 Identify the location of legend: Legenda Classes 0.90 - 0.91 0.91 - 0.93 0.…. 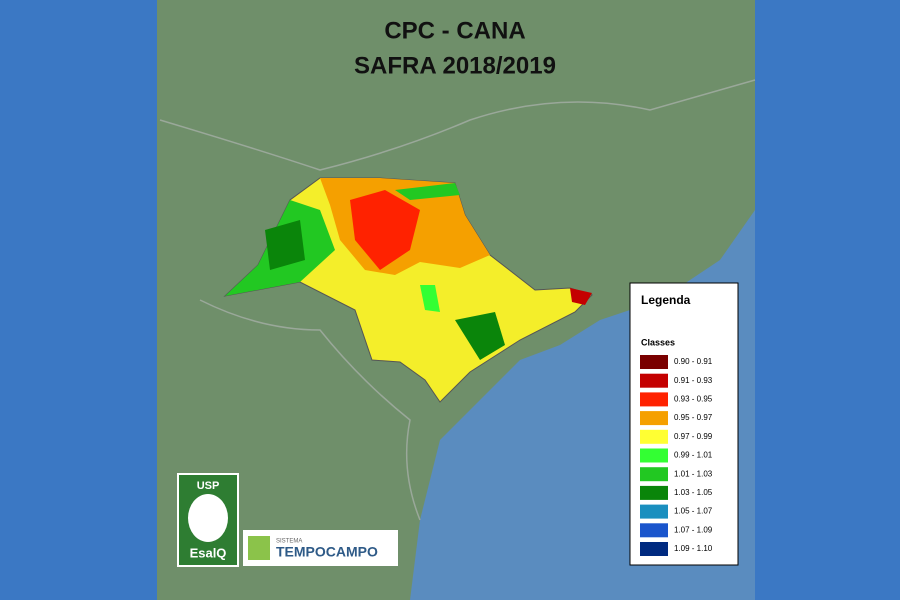
(684, 424).